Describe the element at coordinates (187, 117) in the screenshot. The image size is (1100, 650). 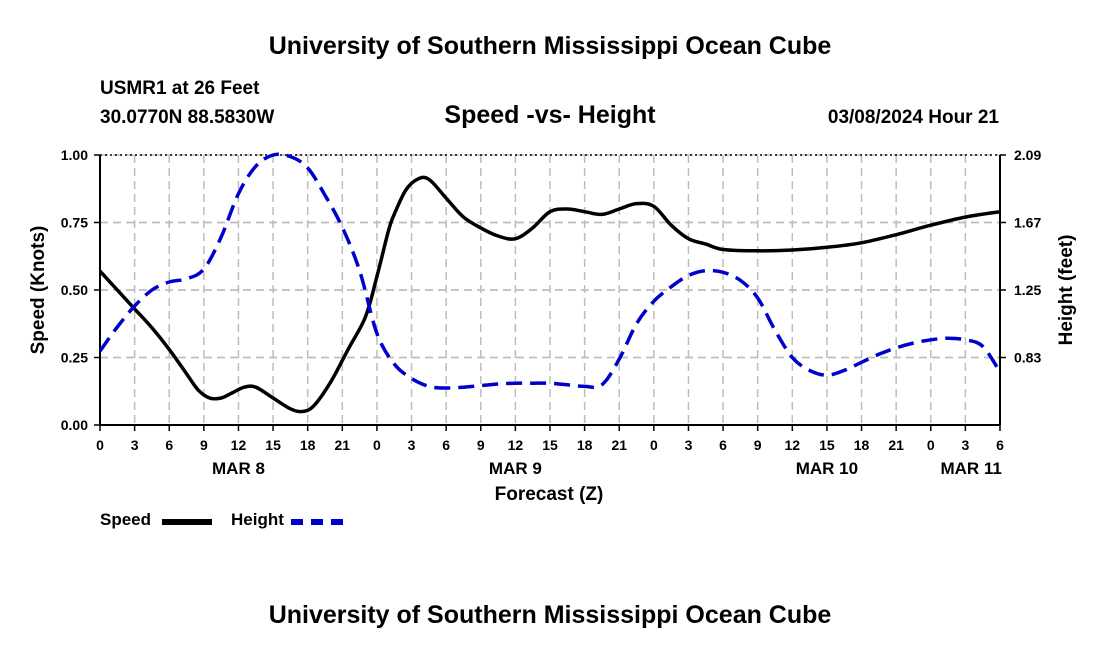
I see `station-coordinates: 30.0770N 88.5830W` at that location.